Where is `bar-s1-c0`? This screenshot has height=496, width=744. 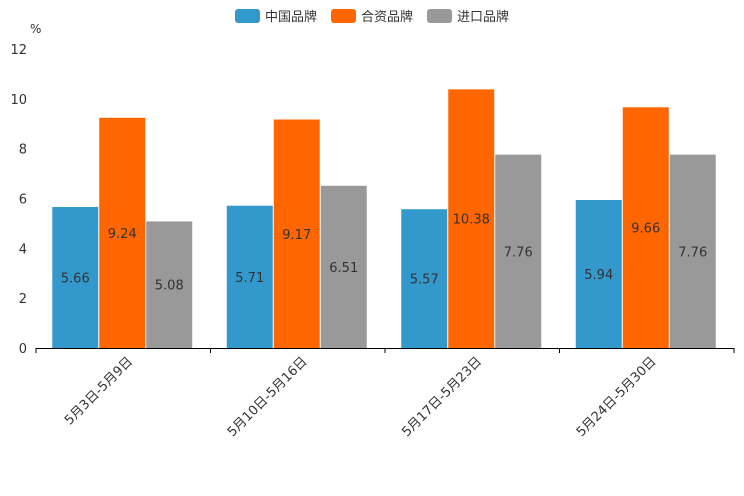
bar-s1-c0 is located at coordinates (122, 233).